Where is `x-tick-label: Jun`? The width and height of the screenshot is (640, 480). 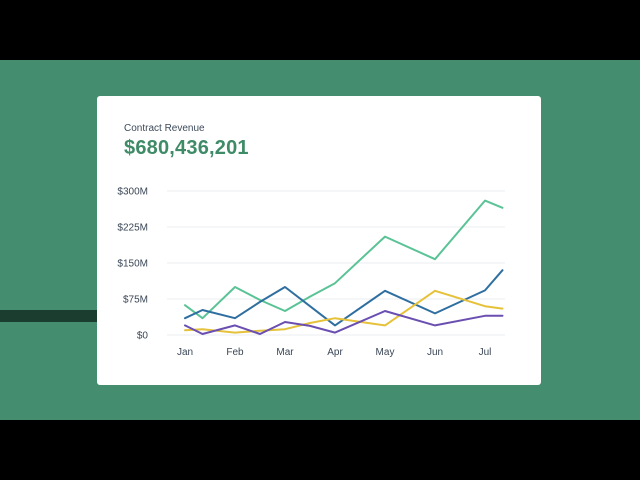
x-tick-label: Jun is located at coordinates (435, 352).